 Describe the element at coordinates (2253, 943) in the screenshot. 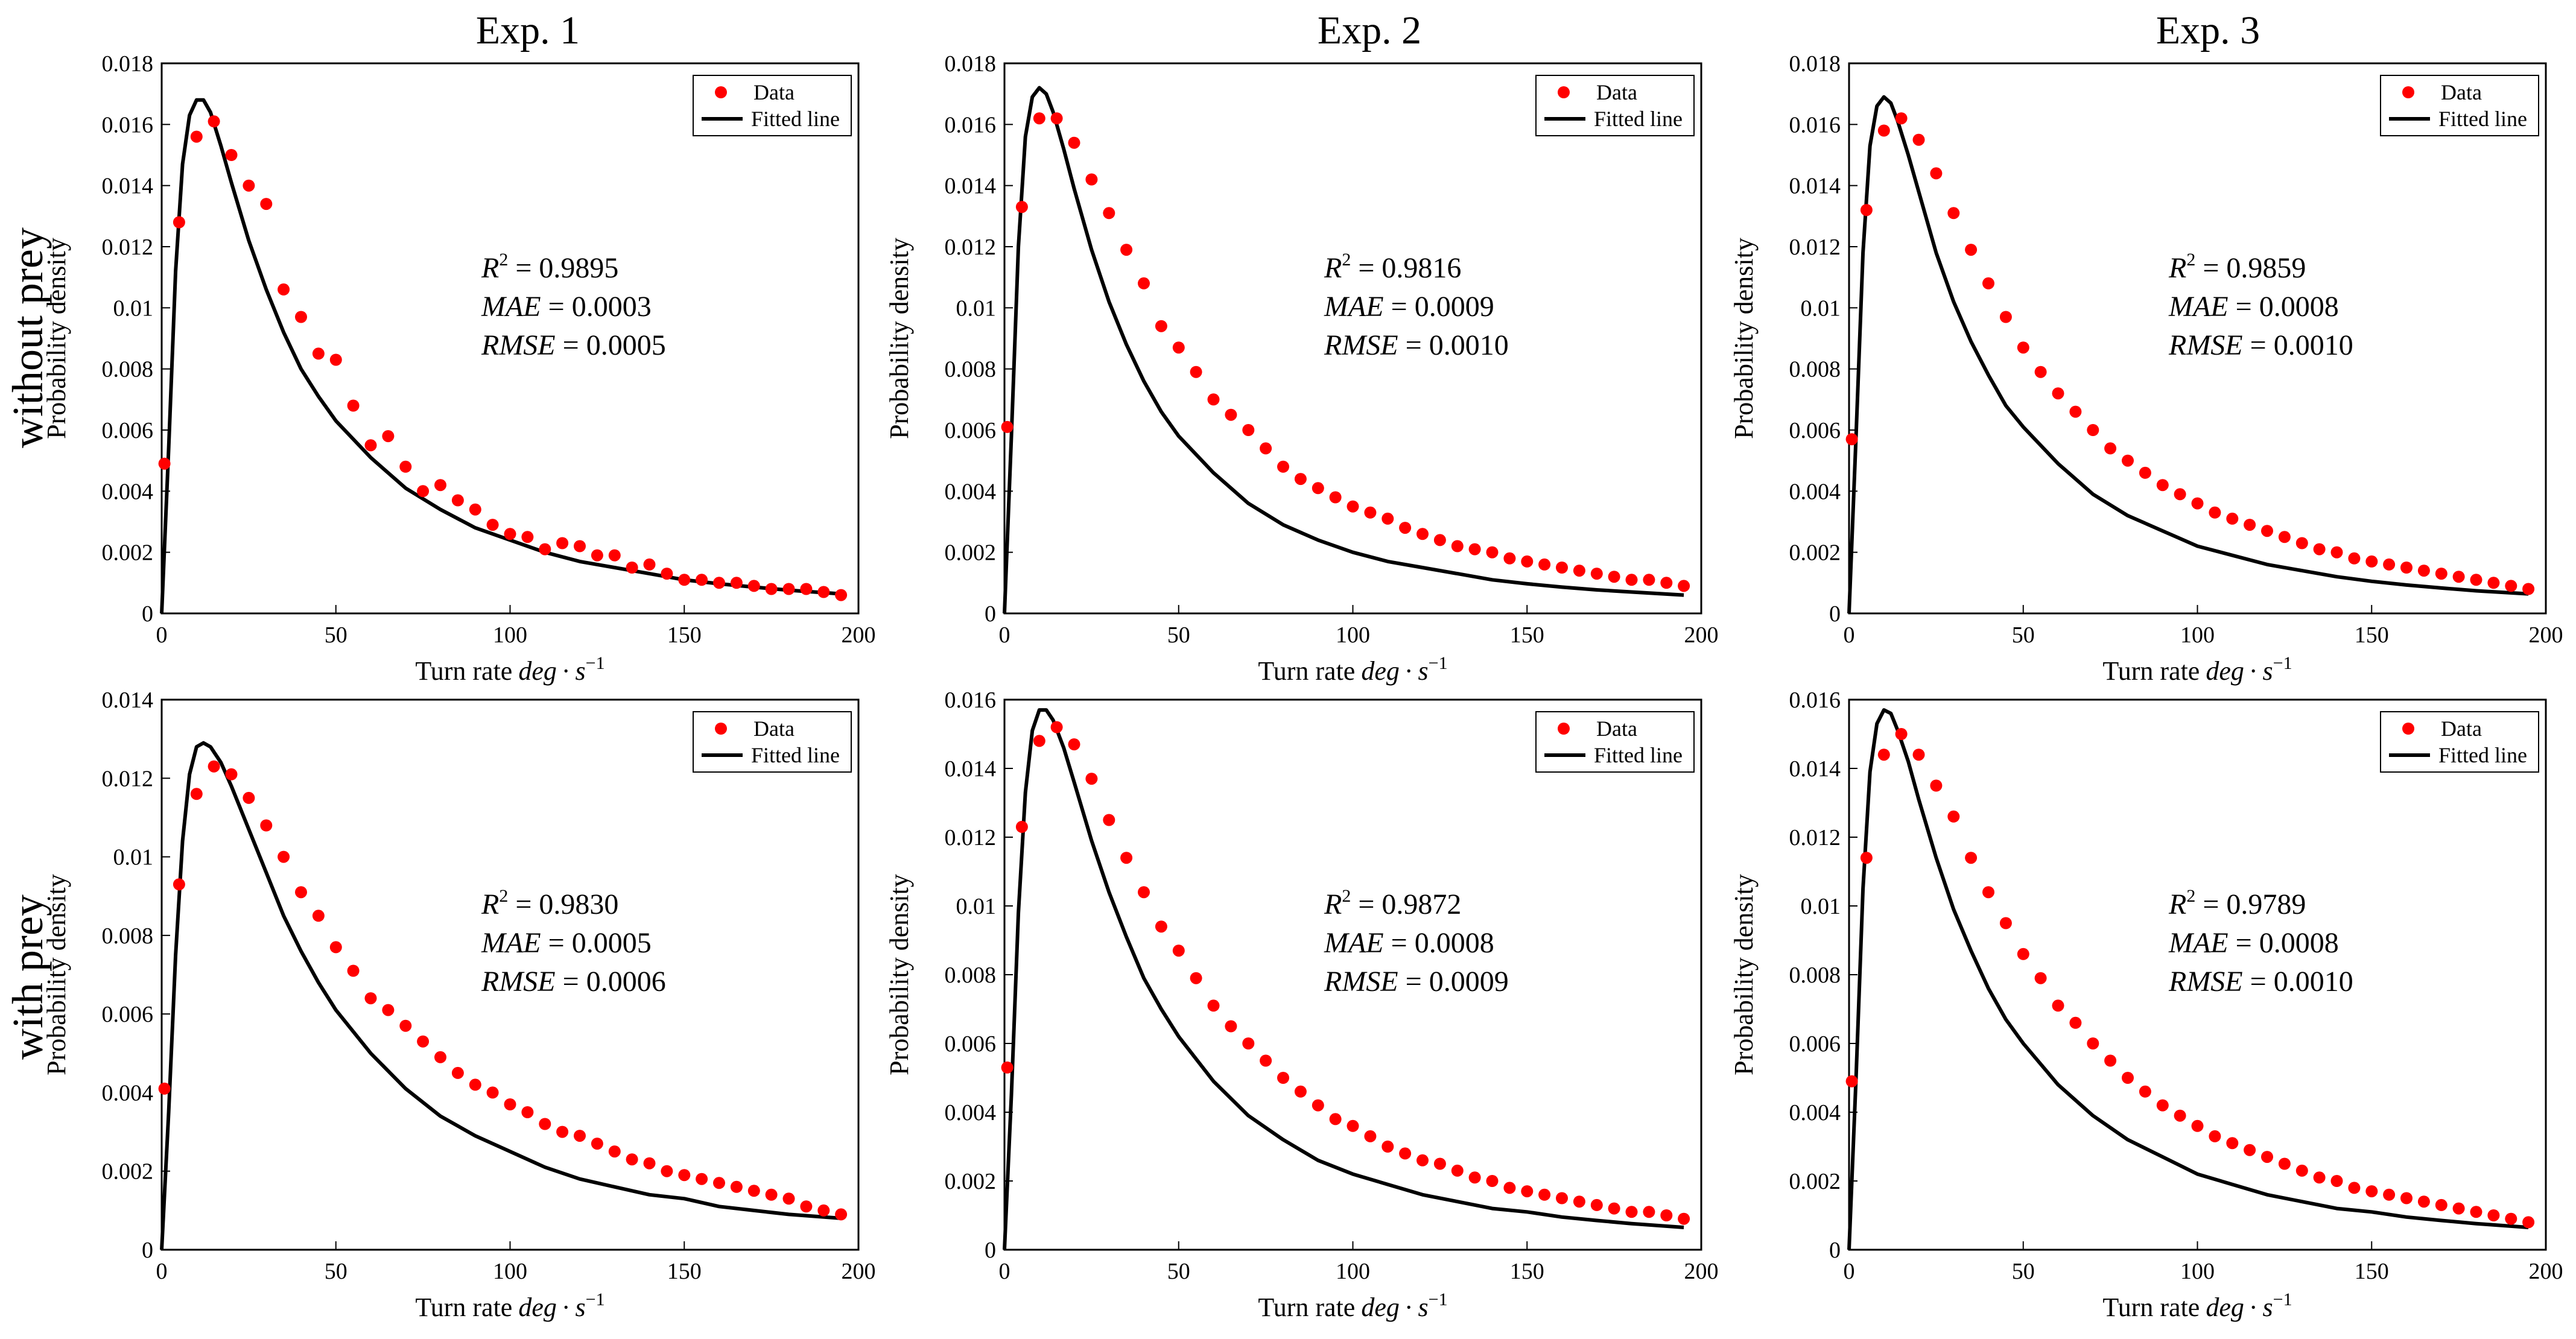

I see `metric-mae: MAE = 0.0008` at that location.